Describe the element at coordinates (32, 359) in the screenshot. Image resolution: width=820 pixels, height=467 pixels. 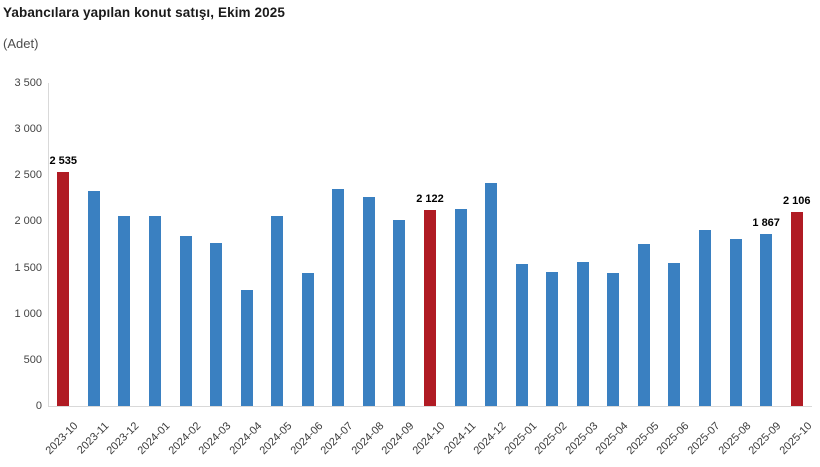
I see `y-axis-label: 500` at that location.